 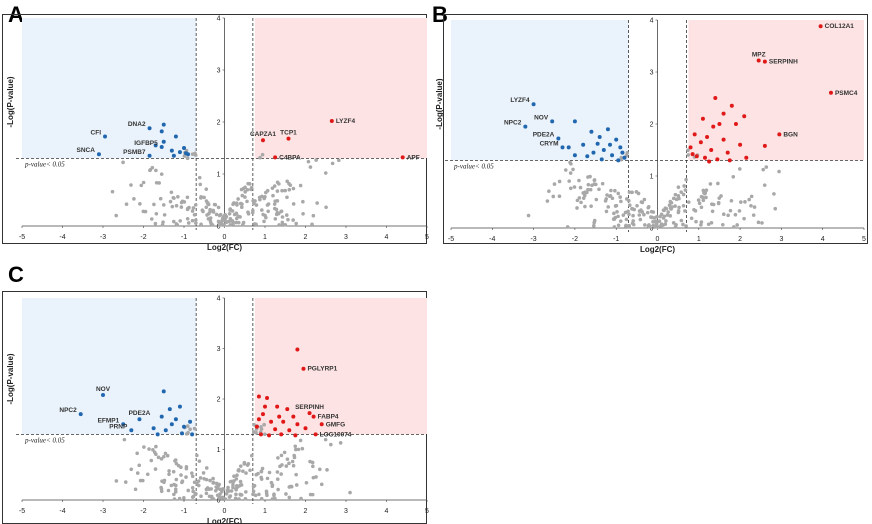 I want to click on up-point-a, so click(x=331, y=120).